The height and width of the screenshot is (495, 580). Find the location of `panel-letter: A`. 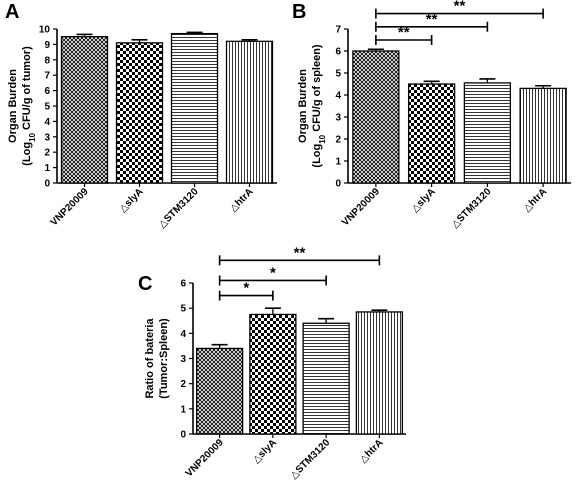

panel-letter: A is located at coordinates (12, 12).